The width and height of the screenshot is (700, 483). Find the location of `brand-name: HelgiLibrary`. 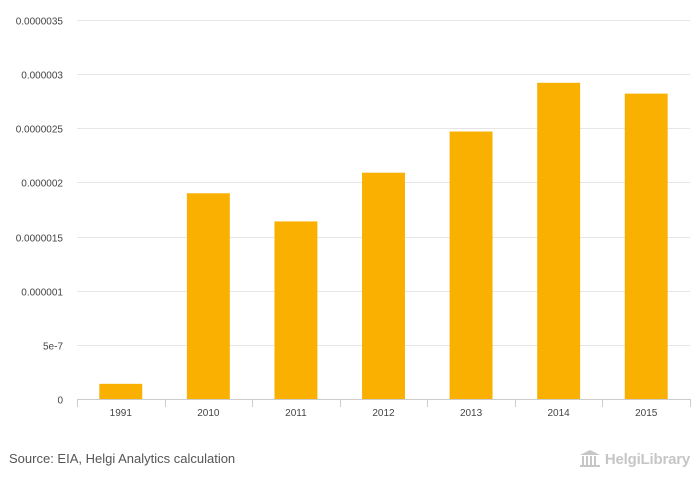

brand-name: HelgiLibrary is located at coordinates (647, 459).